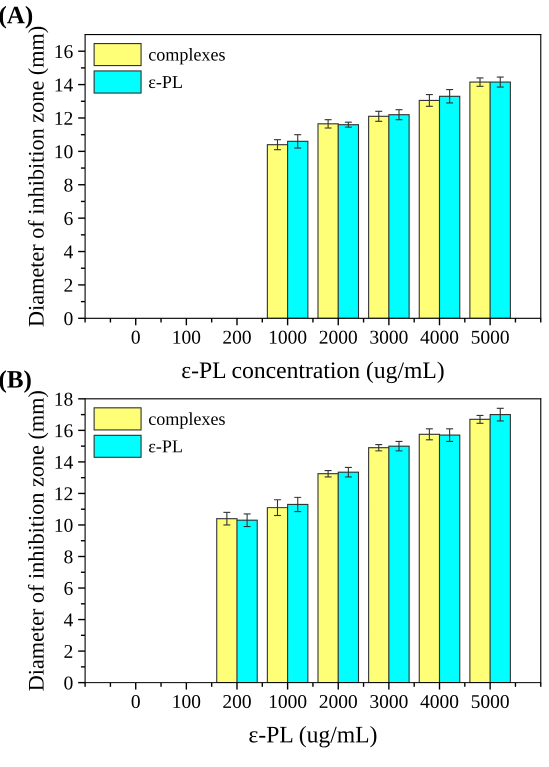 Image resolution: width=549 pixels, height=767 pixels. Describe the element at coordinates (16, 17) in the screenshot. I see `chart-title: (A)` at that location.